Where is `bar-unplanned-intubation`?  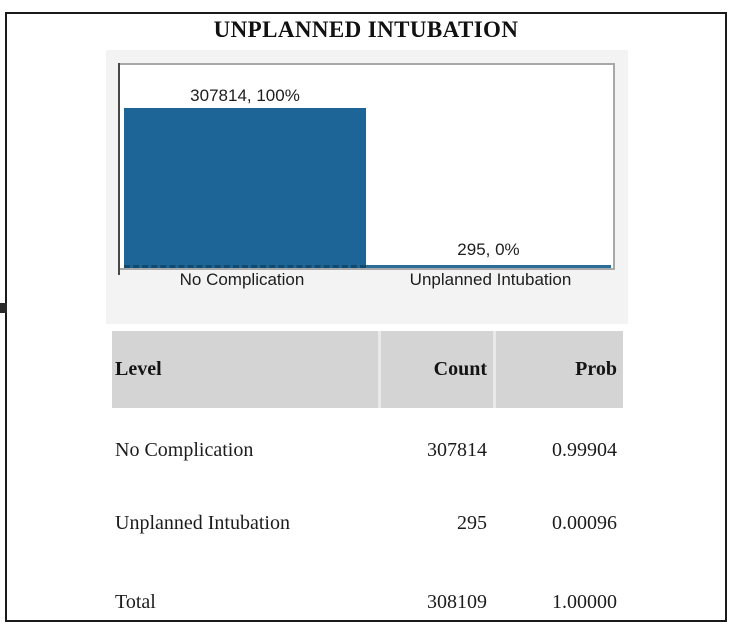
bar-unplanned-intubation is located at coordinates (488, 266).